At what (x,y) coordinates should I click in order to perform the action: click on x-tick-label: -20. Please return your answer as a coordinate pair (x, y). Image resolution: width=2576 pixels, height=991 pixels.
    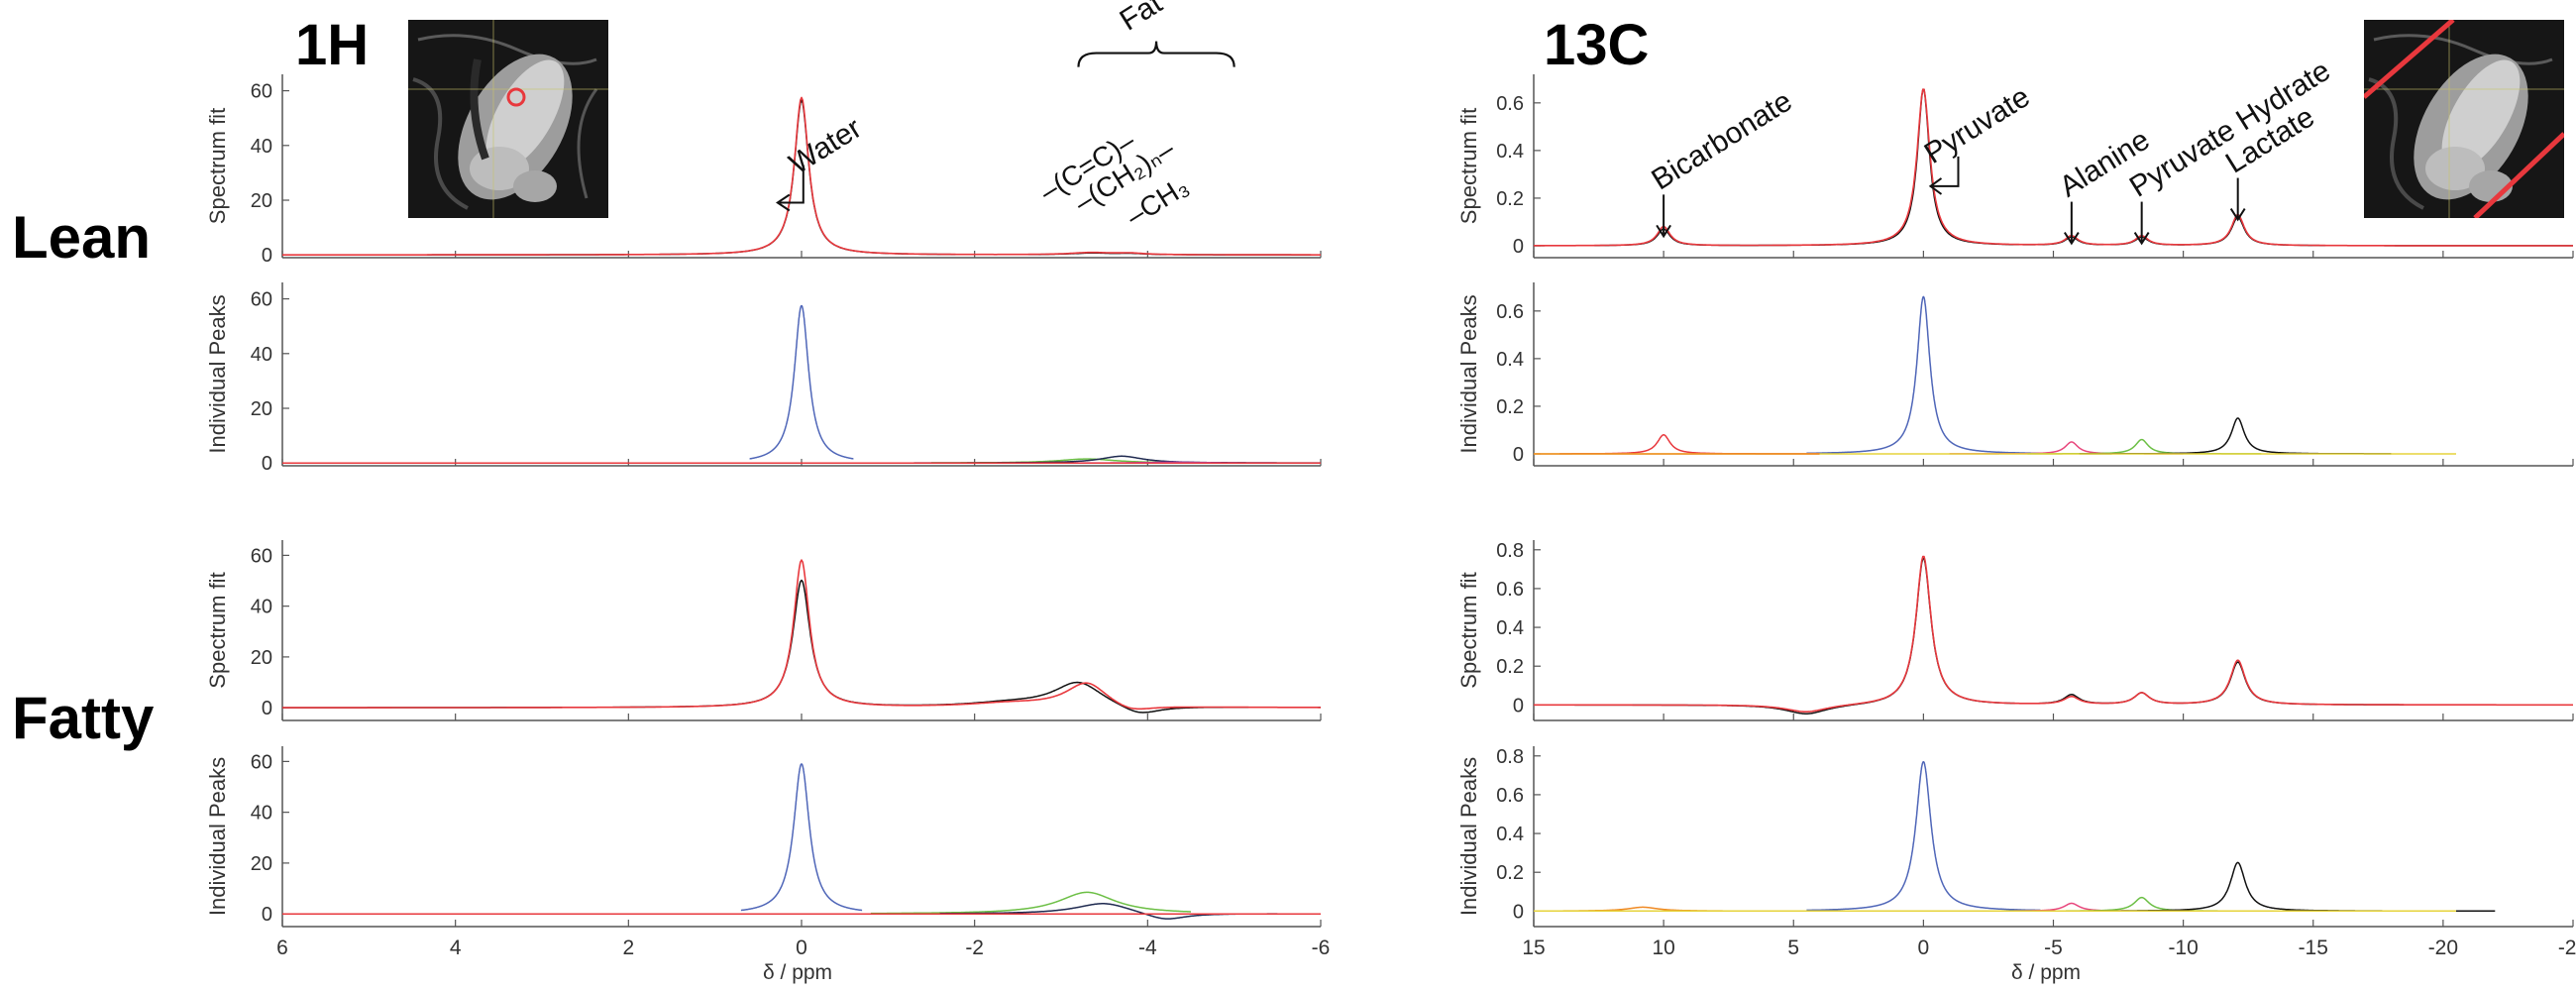
    Looking at the image, I should click on (2443, 947).